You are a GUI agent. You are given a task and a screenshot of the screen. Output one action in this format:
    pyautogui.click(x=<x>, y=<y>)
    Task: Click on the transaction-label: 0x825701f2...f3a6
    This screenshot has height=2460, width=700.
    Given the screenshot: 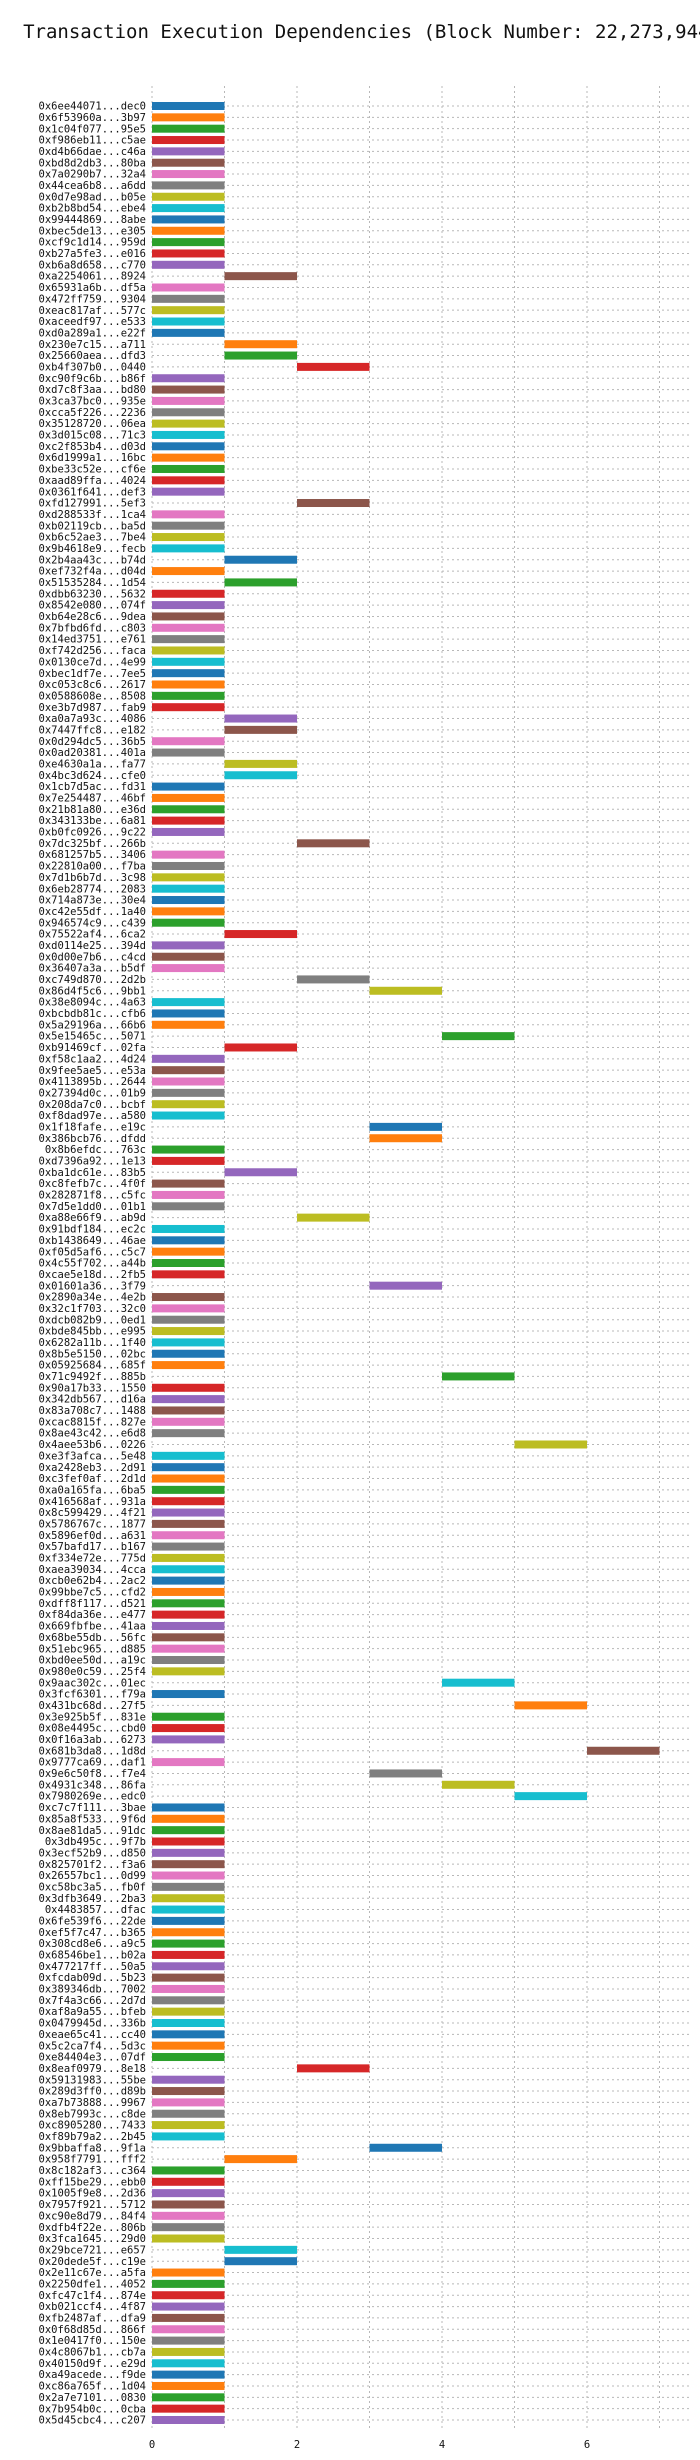 What is the action you would take?
    pyautogui.click(x=92, y=1865)
    